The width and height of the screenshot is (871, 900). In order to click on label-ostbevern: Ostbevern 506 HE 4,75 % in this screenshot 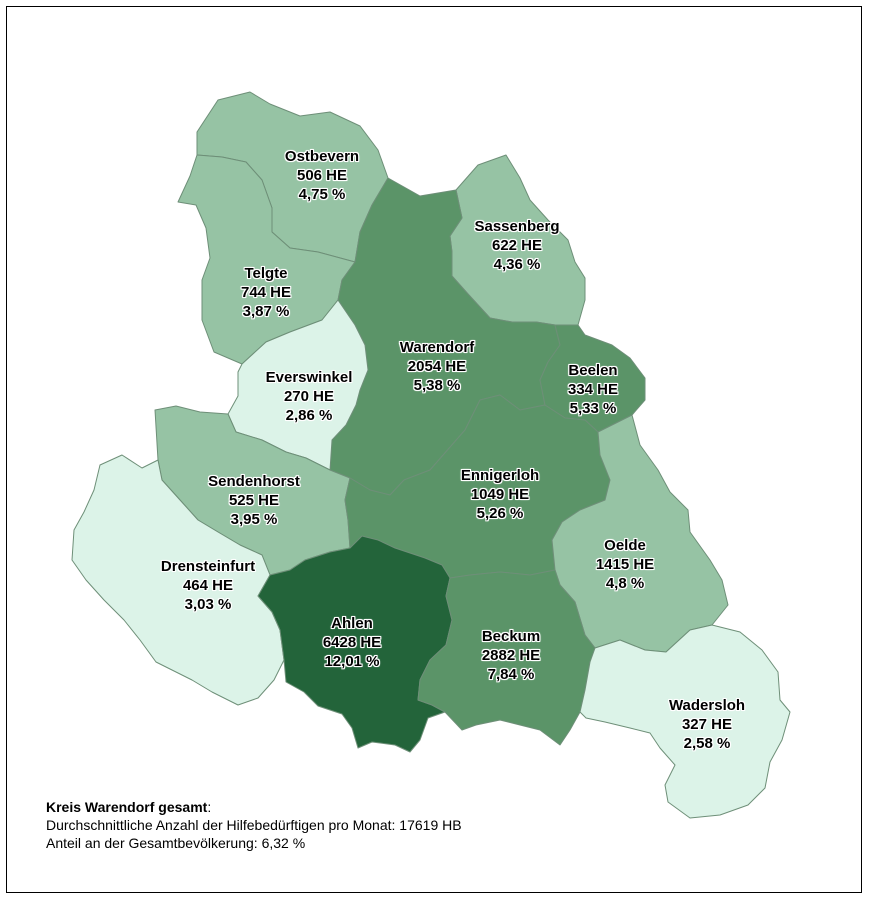, I will do `click(322, 175)`.